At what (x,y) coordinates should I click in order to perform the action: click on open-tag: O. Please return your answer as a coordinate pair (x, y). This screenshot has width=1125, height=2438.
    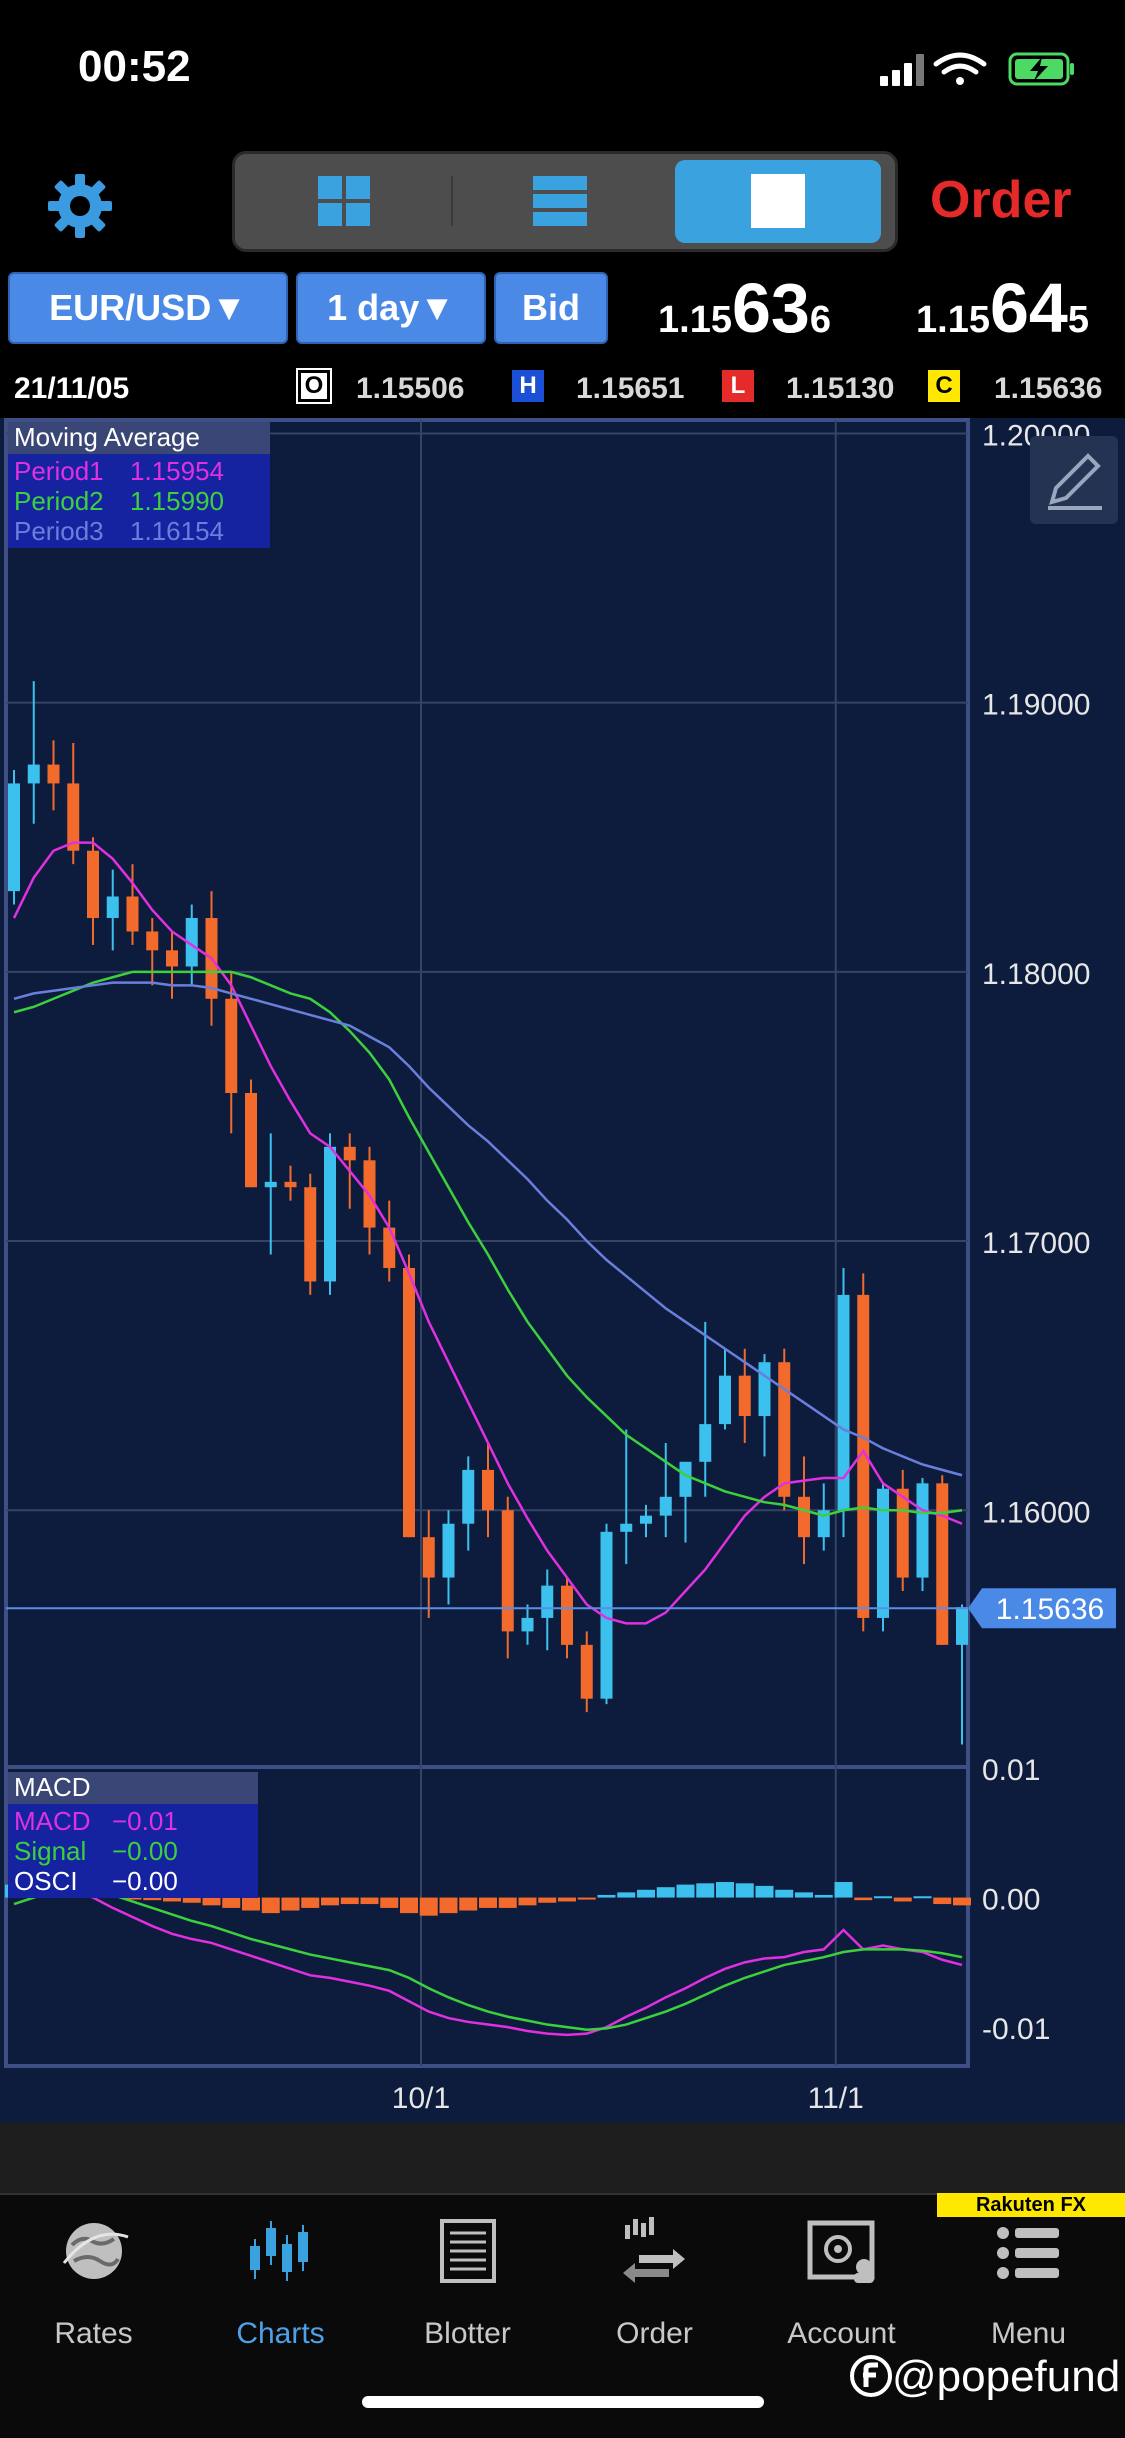
    Looking at the image, I should click on (314, 386).